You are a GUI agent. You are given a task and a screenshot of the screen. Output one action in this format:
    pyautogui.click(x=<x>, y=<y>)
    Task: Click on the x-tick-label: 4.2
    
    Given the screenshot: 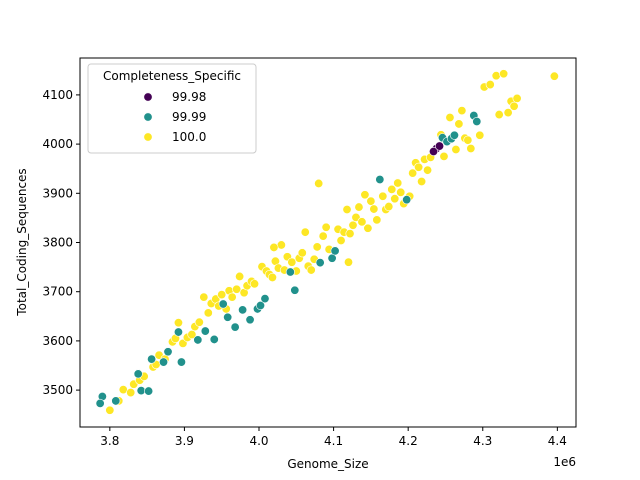 What is the action you would take?
    pyautogui.click(x=408, y=441)
    